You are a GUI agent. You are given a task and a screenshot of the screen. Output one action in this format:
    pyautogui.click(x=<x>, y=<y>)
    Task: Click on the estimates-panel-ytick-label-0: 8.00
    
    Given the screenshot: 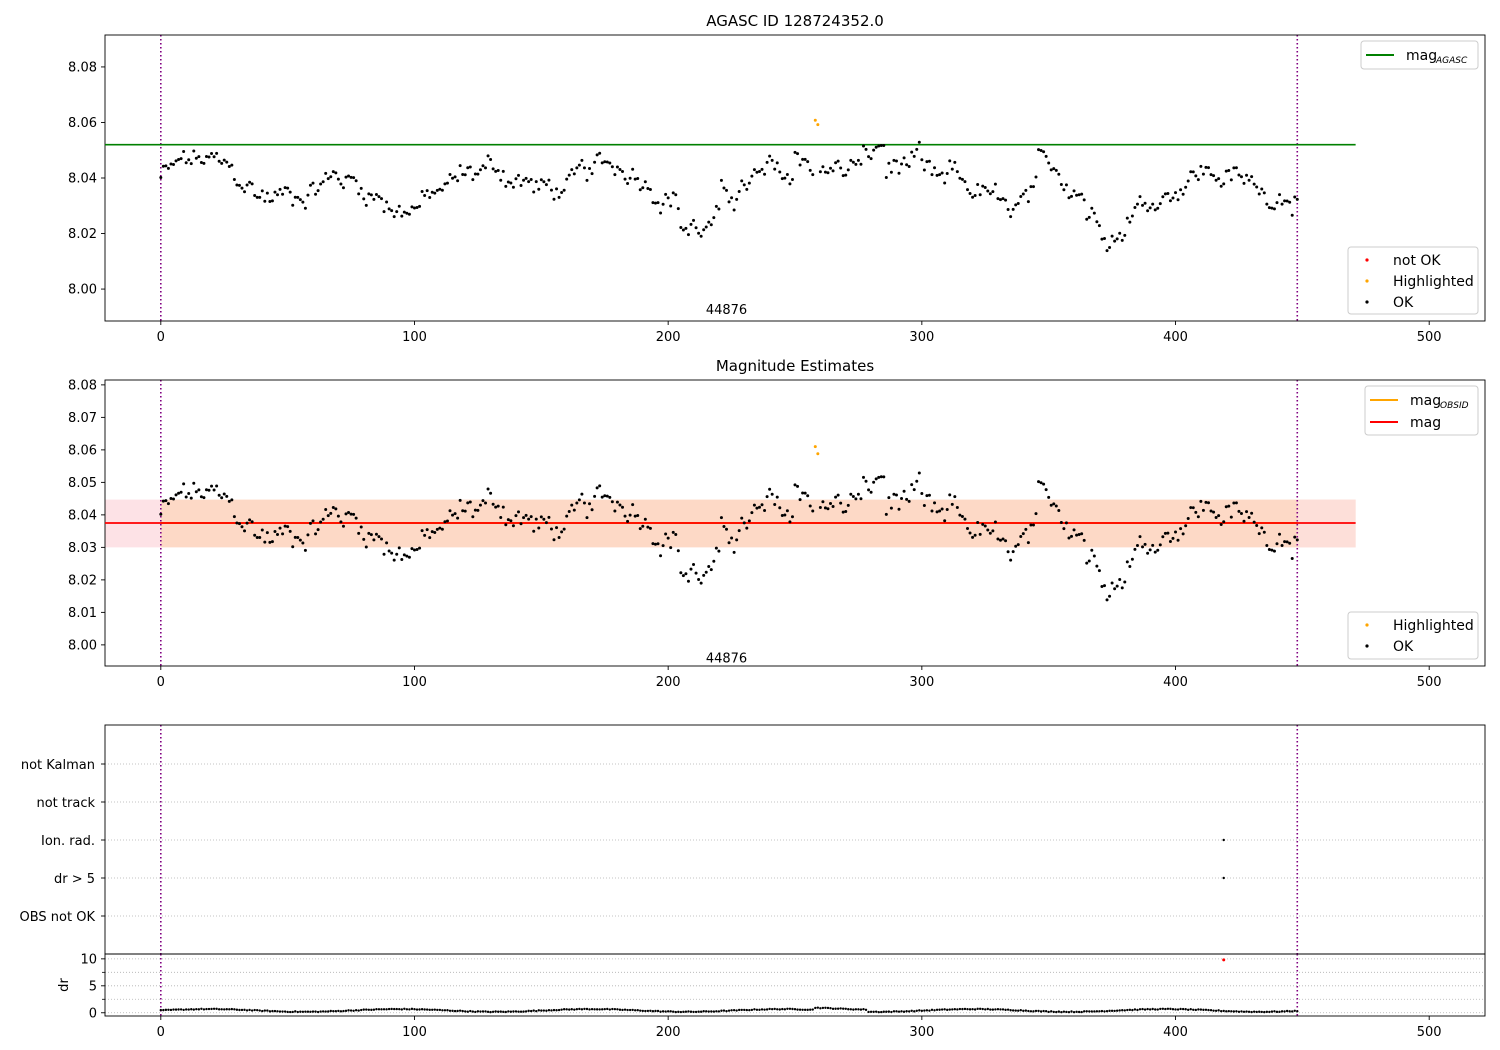 What is the action you would take?
    pyautogui.click(x=82, y=645)
    